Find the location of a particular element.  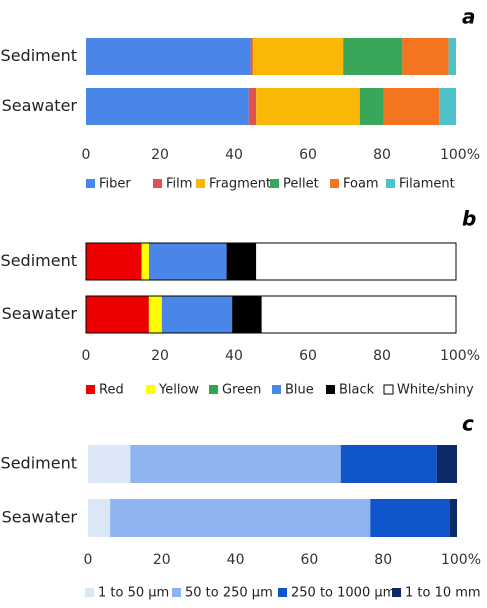

bar-sediment-blue is located at coordinates (187, 261).